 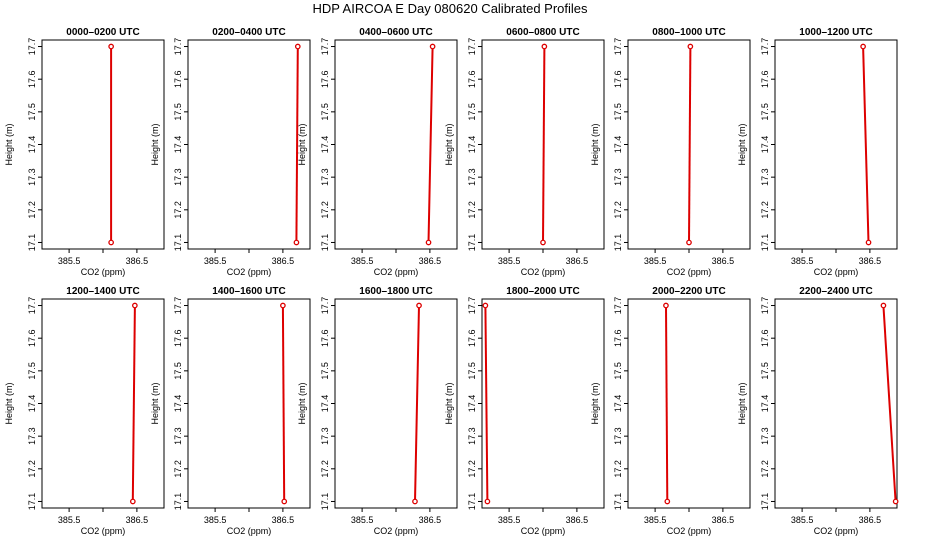 I want to click on panel-title: 2000–2200 UTC, so click(x=688, y=291).